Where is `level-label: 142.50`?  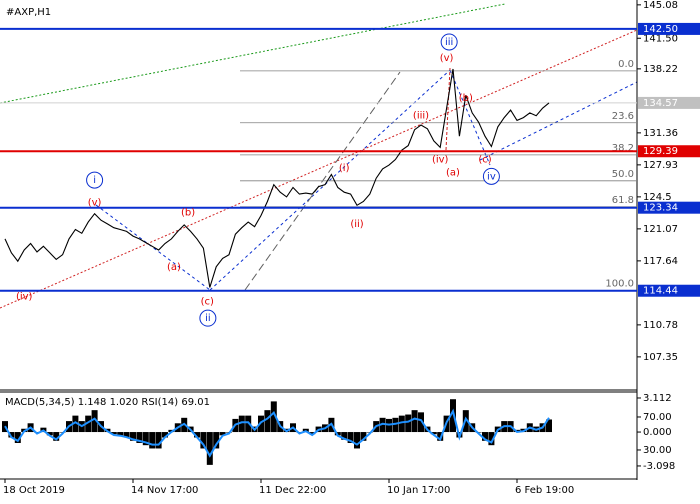
level-label: 142.50 is located at coordinates (660, 29).